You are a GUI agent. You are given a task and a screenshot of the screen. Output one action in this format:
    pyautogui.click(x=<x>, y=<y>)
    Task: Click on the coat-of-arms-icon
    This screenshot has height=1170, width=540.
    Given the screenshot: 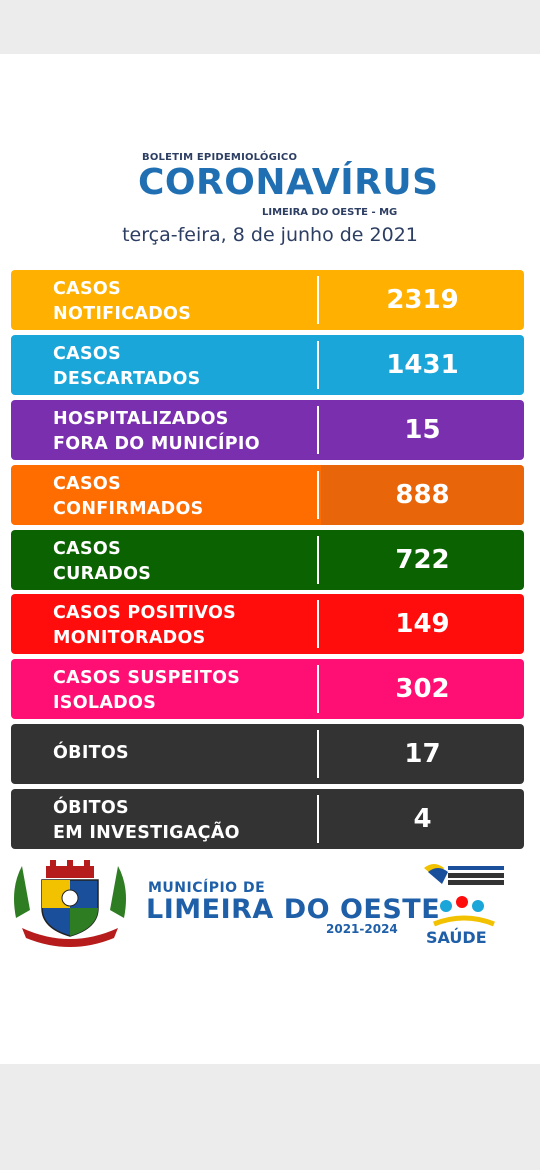 What is the action you would take?
    pyautogui.click(x=70, y=905)
    